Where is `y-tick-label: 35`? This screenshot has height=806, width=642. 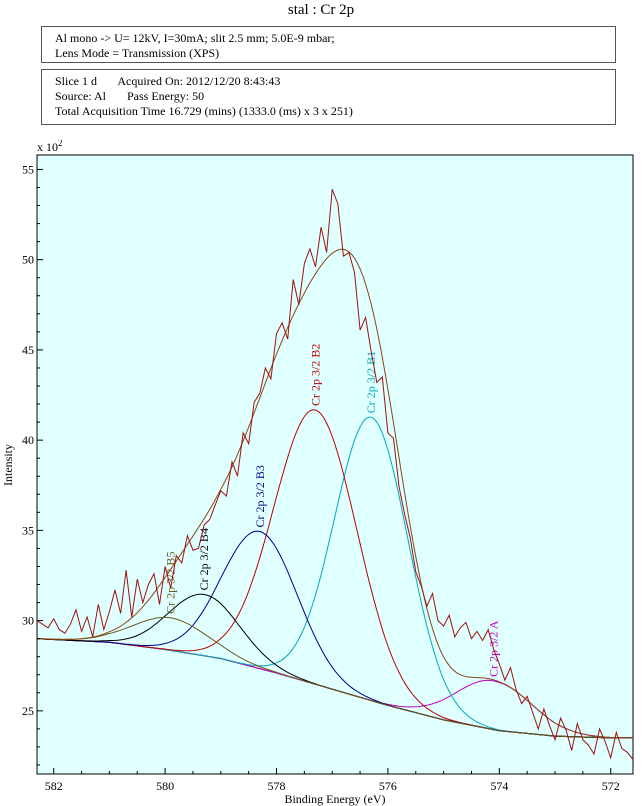
y-tick-label: 35 is located at coordinates (28, 530).